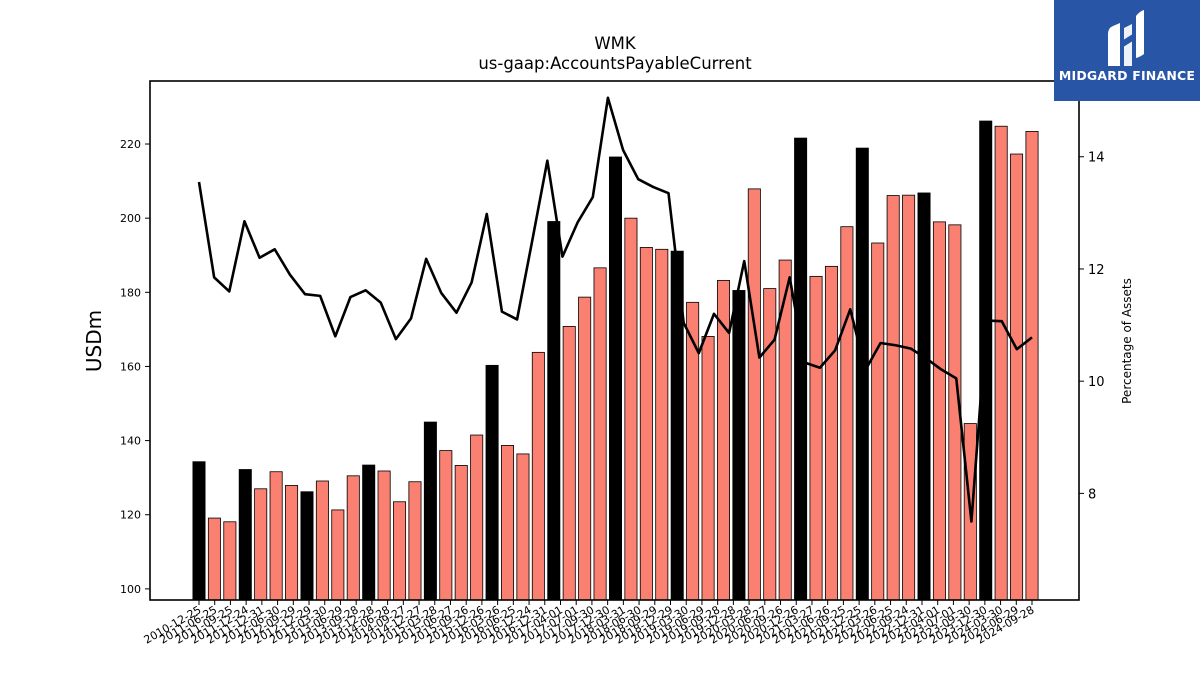 This screenshot has height=675, width=1200. I want to click on y-tick-label: 120, so click(130, 515).